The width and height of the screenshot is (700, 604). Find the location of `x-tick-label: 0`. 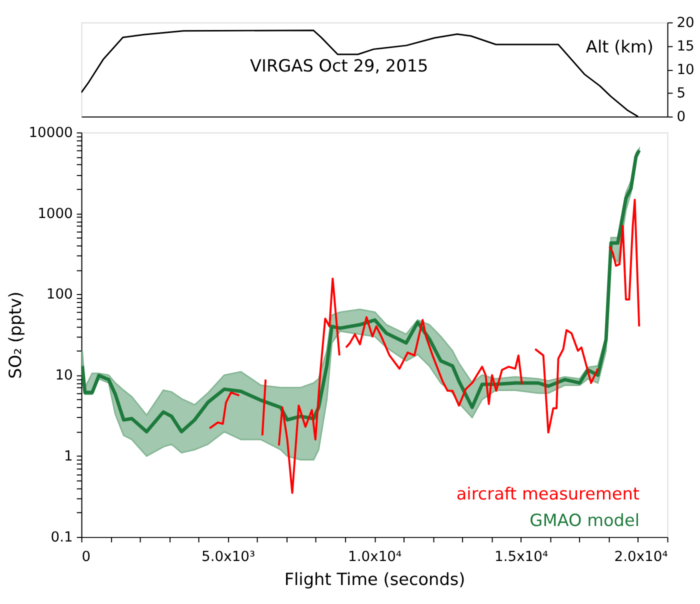

x-tick-label: 0 is located at coordinates (86, 557).